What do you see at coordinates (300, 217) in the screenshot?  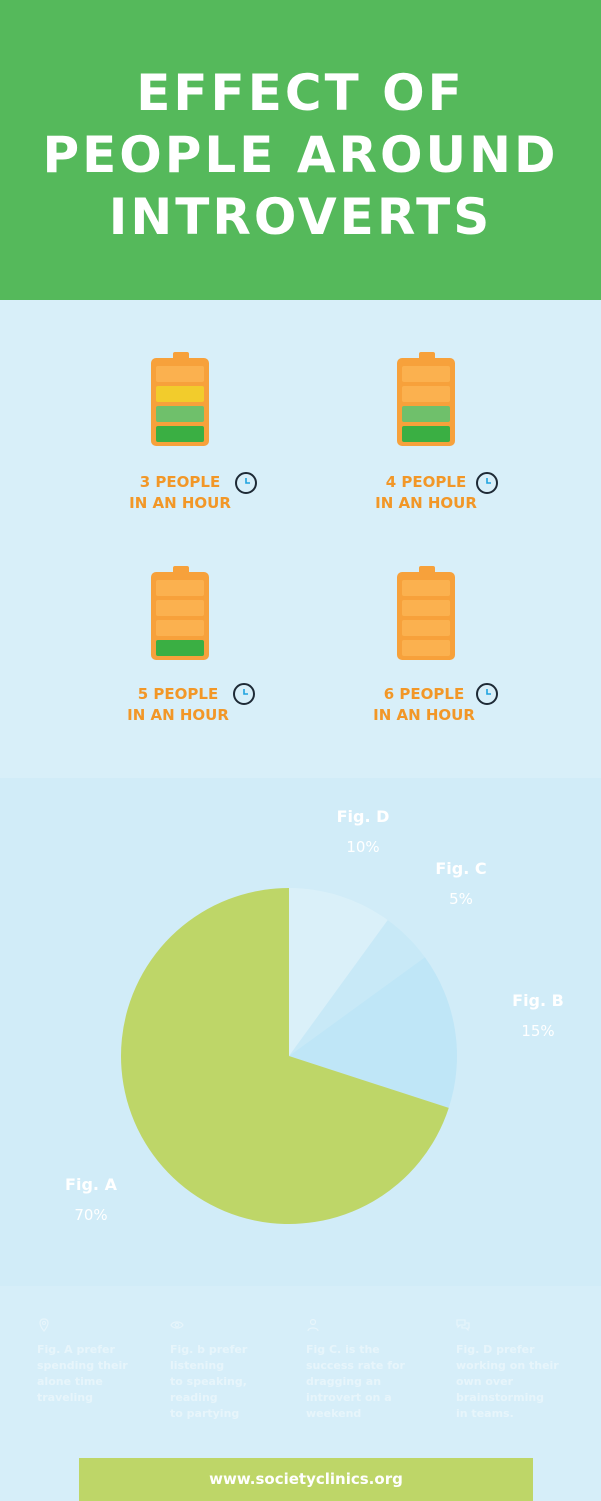 I see `title-line-3: INTROVERTS` at bounding box center [300, 217].